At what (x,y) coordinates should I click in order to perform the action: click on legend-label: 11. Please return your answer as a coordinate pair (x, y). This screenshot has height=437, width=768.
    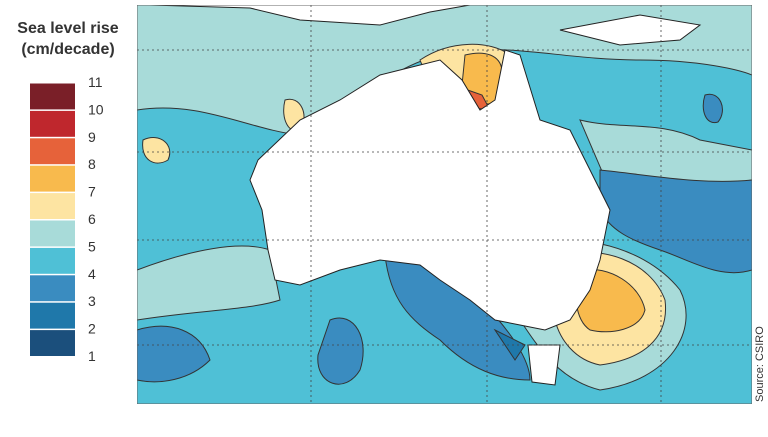
    Looking at the image, I should click on (95, 82).